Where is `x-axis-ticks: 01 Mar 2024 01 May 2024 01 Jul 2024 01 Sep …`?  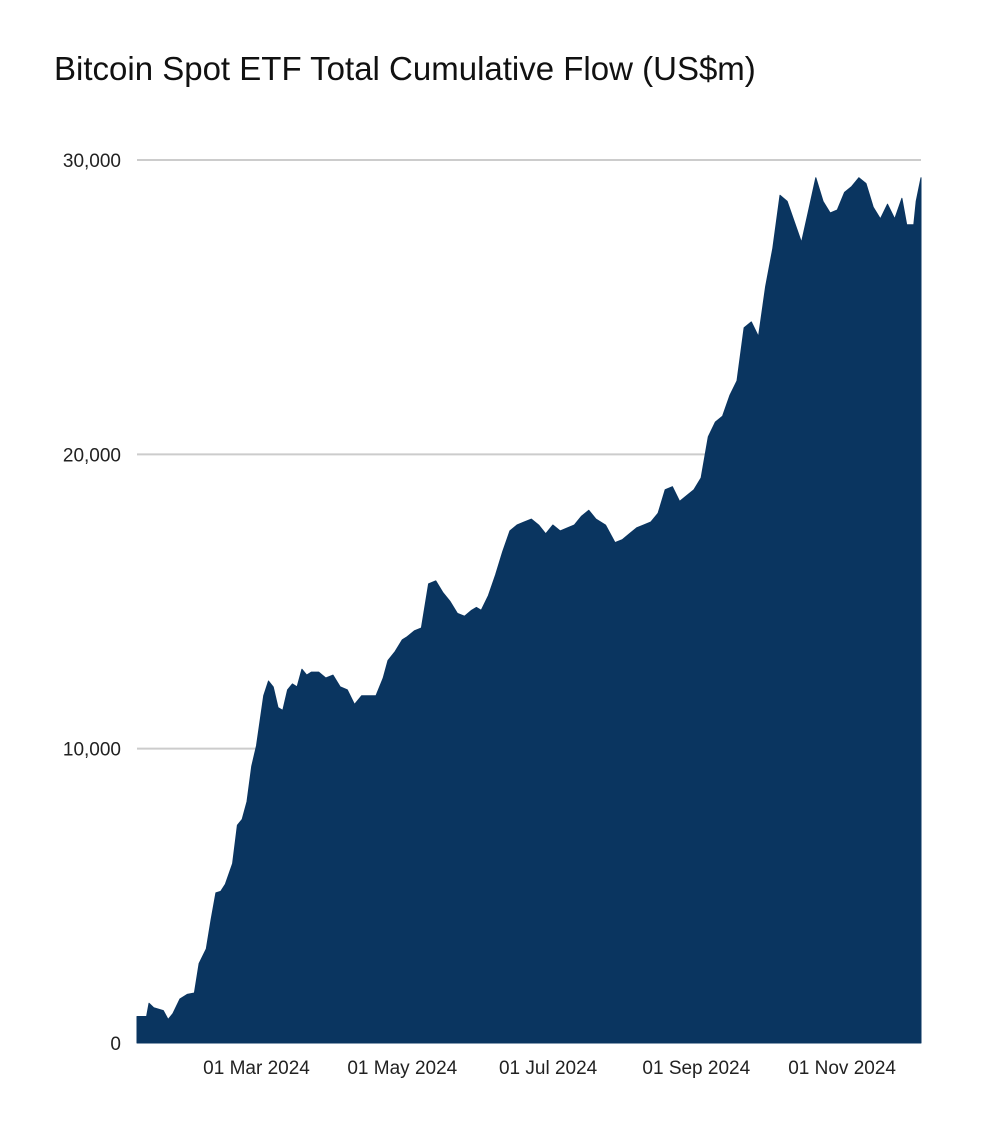 x-axis-ticks: 01 Mar 2024 01 May 2024 01 Jul 2024 01 Sep … is located at coordinates (549, 1068).